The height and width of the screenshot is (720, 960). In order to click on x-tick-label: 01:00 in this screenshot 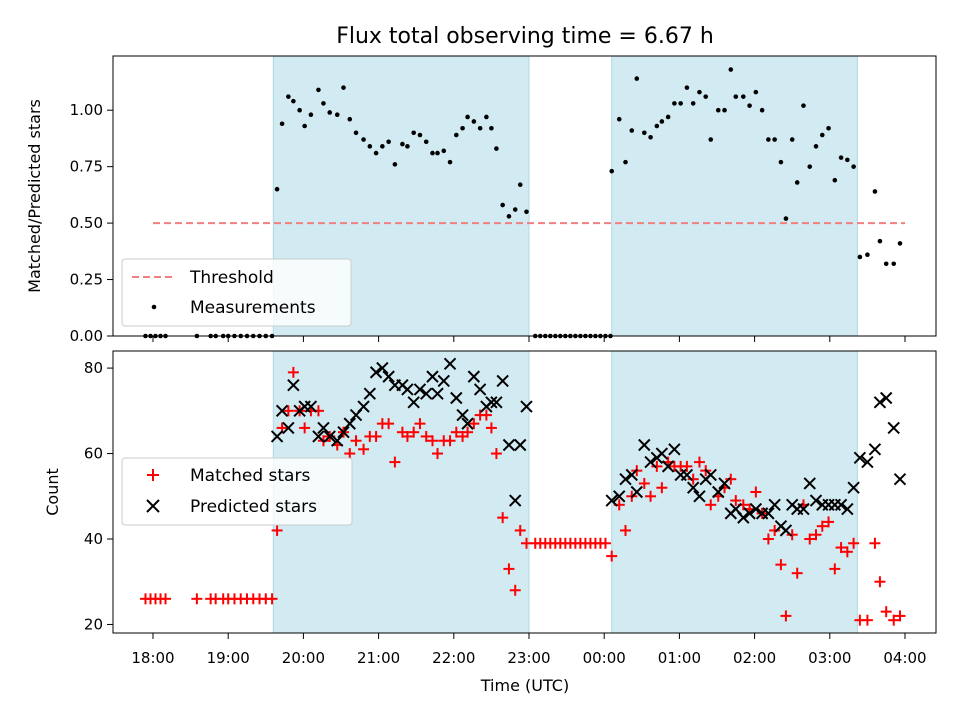, I will do `click(679, 658)`.